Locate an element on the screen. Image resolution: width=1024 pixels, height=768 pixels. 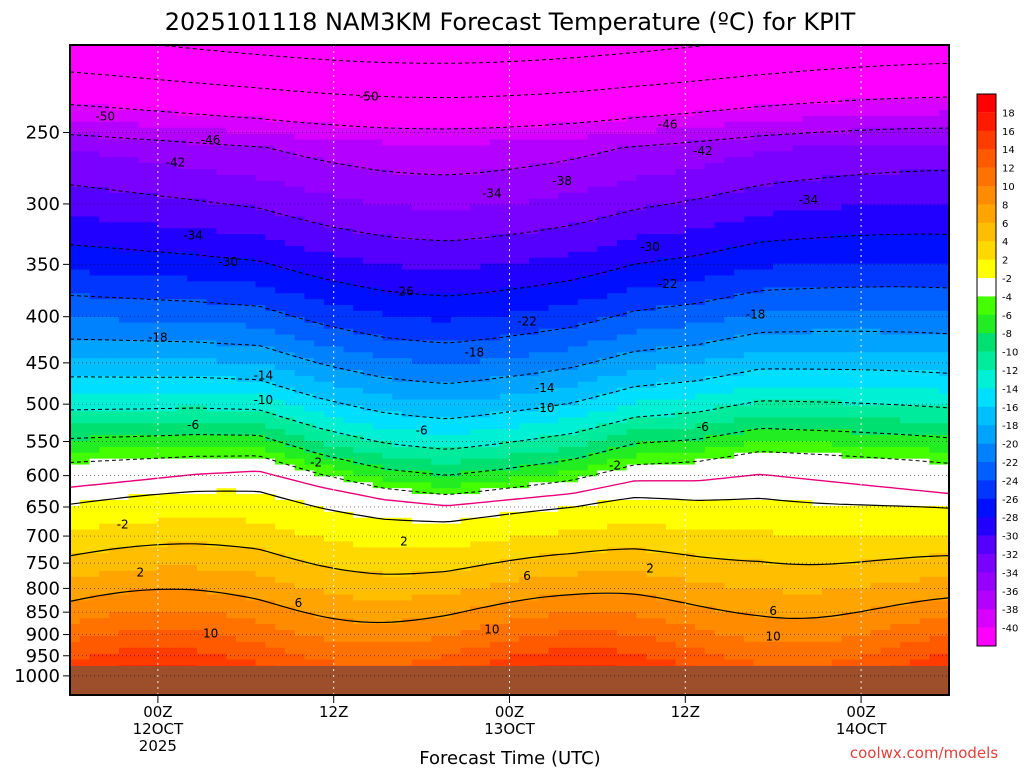
freezing-line is located at coordinates (509, 488).